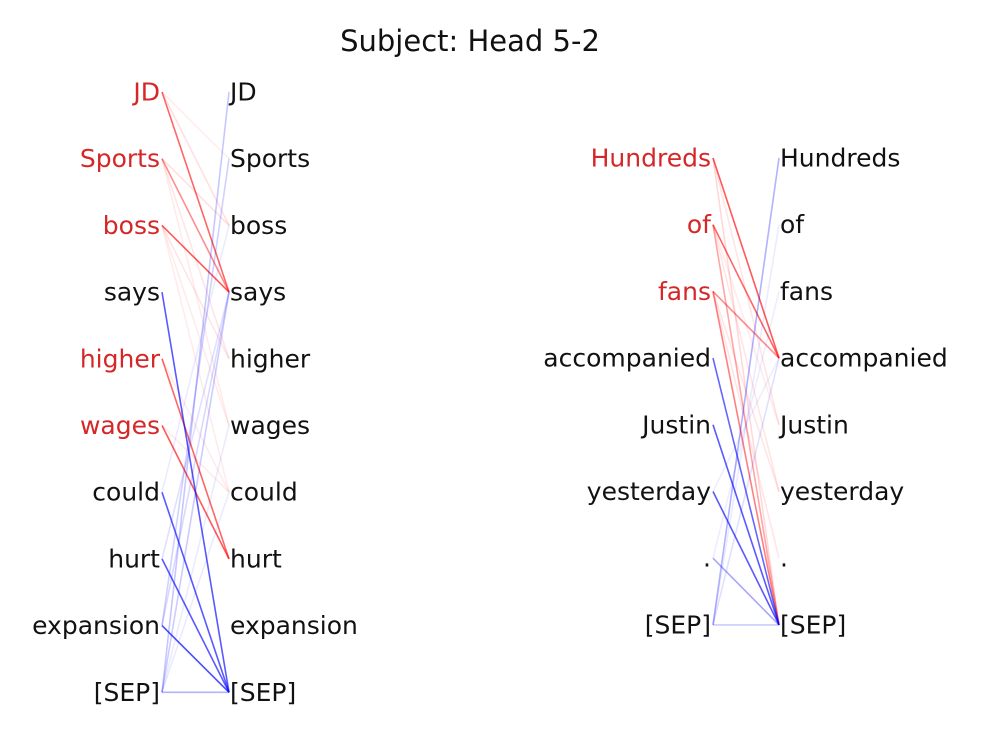  I want to click on target-token-label: yesterday, so click(842, 491).